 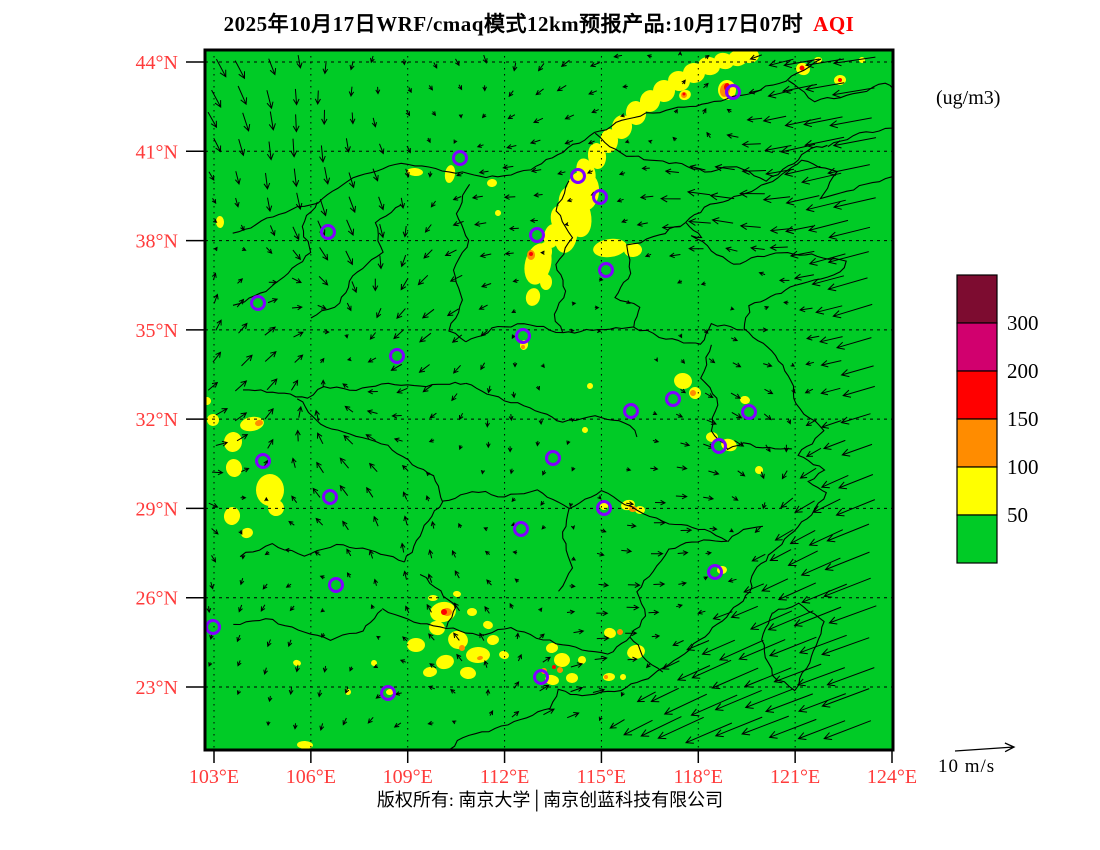 What do you see at coordinates (157, 242) in the screenshot?
I see `lat-tick-label: 38°N` at bounding box center [157, 242].